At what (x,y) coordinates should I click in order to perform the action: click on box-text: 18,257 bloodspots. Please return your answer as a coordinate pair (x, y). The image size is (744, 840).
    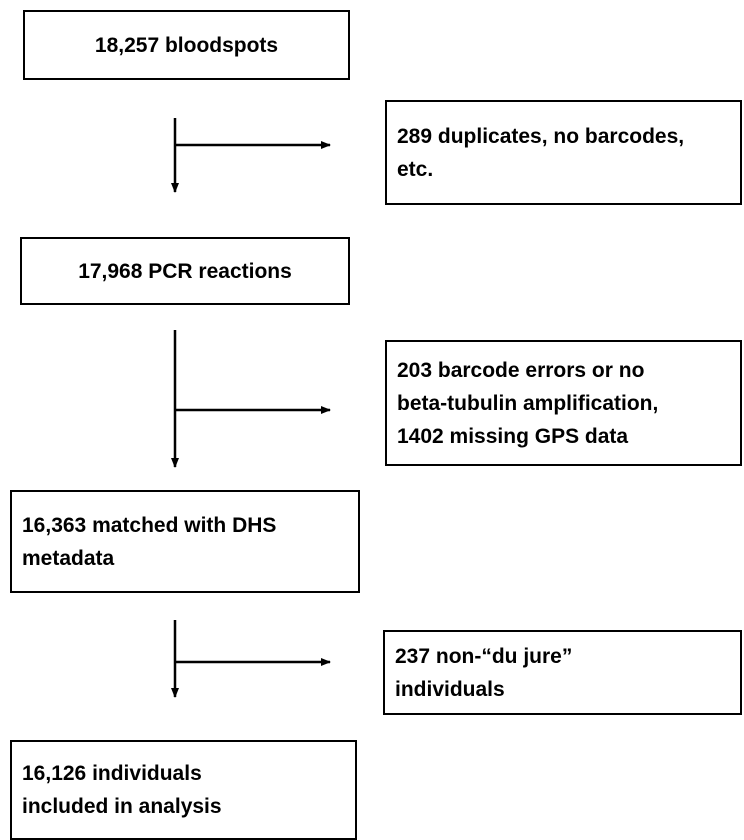
    Looking at the image, I should click on (186, 45).